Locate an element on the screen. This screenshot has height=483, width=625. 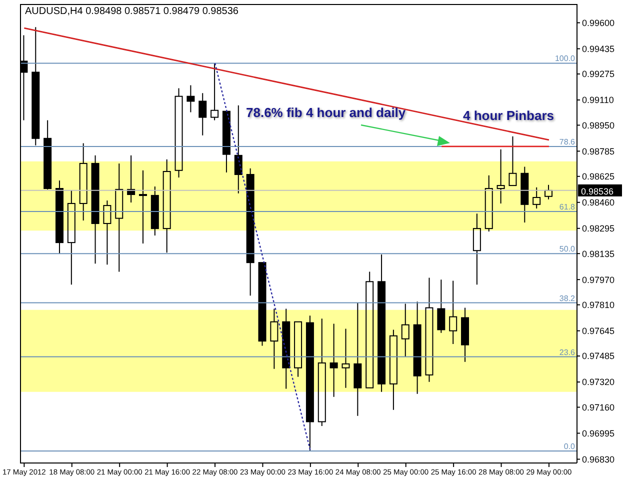
y-tick-label: 0.98135 is located at coordinates (598, 253).